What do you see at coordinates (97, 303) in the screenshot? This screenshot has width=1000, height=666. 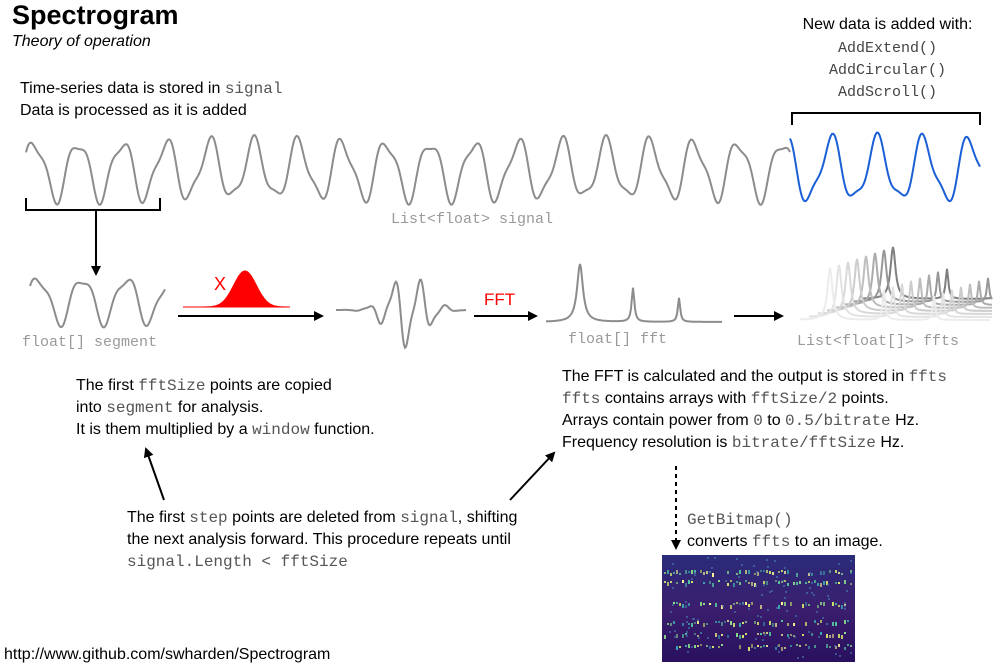 I see `segment-waveform` at bounding box center [97, 303].